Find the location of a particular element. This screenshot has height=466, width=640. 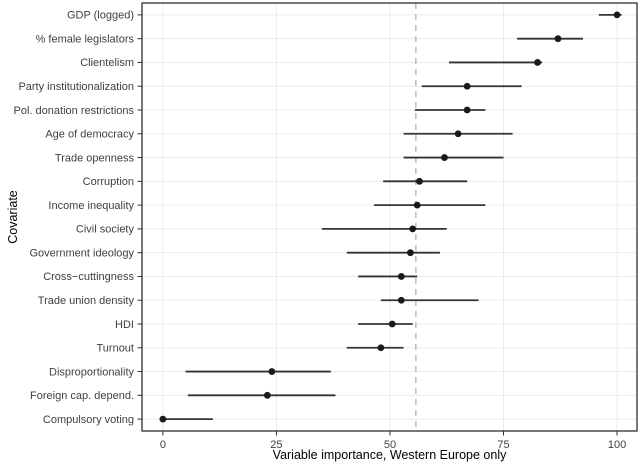

y-tick-label: Party institutionalization is located at coordinates (76, 87).